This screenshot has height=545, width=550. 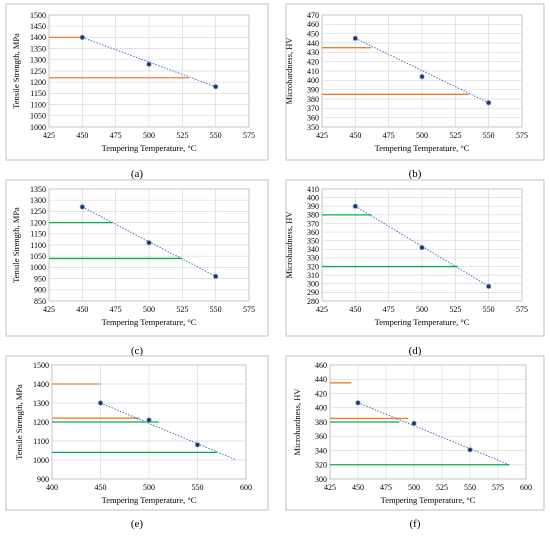 What do you see at coordinates (313, 89) in the screenshot?
I see `chart-b-ytick-label-4: 390` at bounding box center [313, 89].